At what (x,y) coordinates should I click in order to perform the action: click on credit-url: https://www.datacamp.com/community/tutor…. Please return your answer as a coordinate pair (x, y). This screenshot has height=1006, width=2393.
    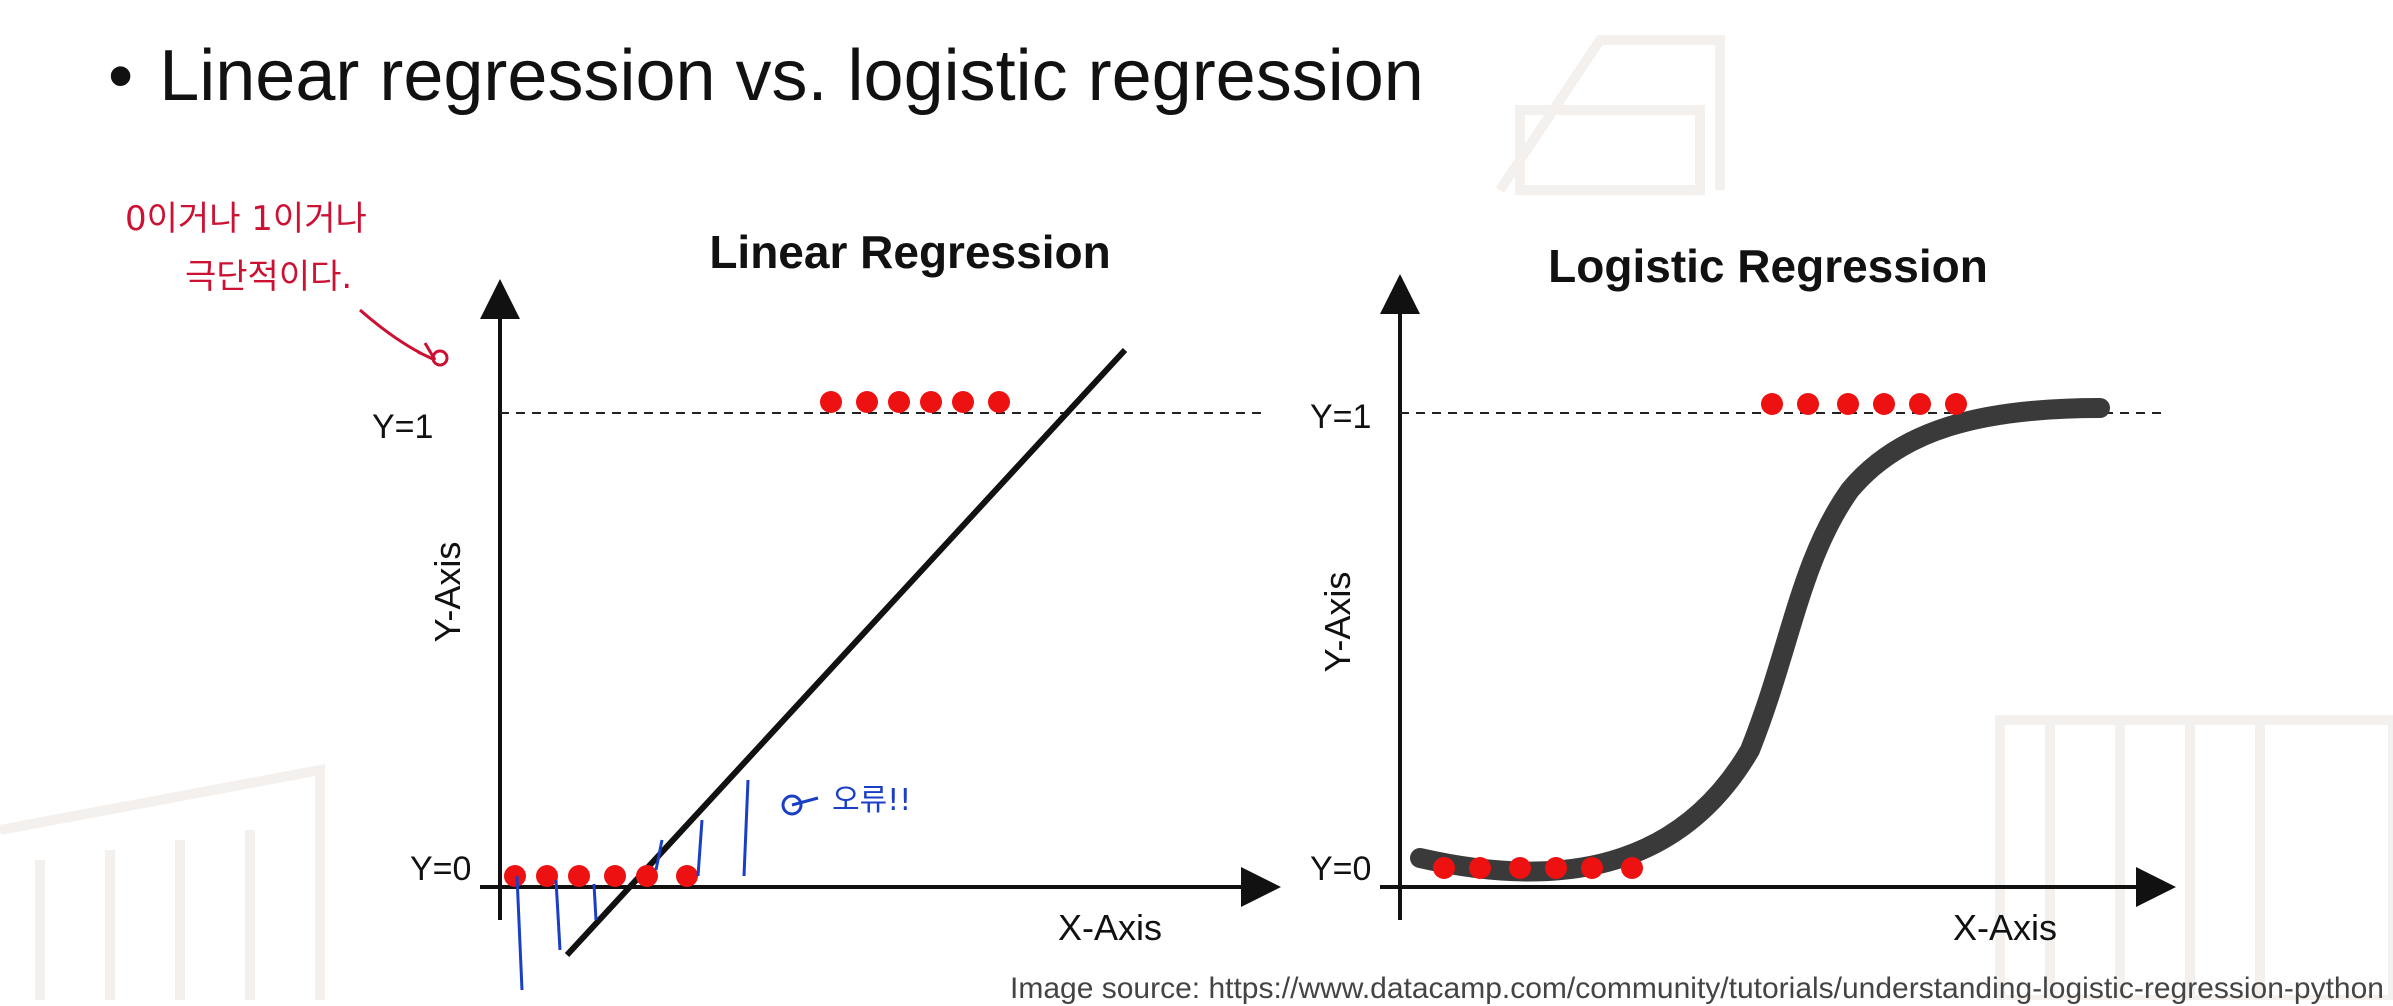
    Looking at the image, I should click on (1796, 988).